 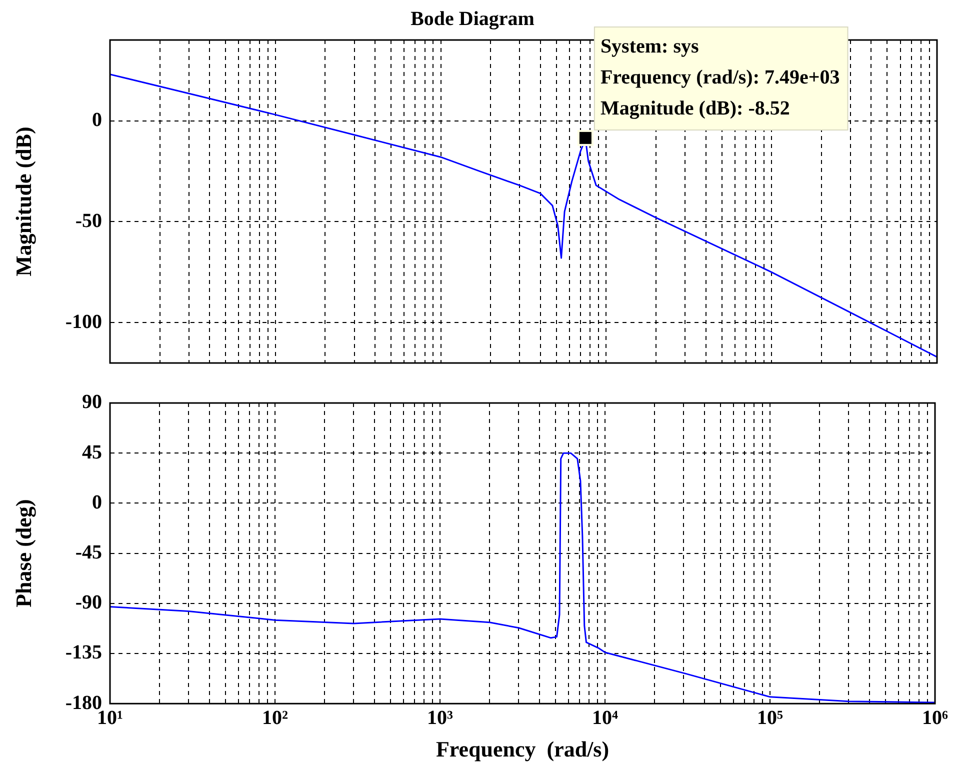 I want to click on y-axis-title: Phase (deg), so click(x=23, y=553).